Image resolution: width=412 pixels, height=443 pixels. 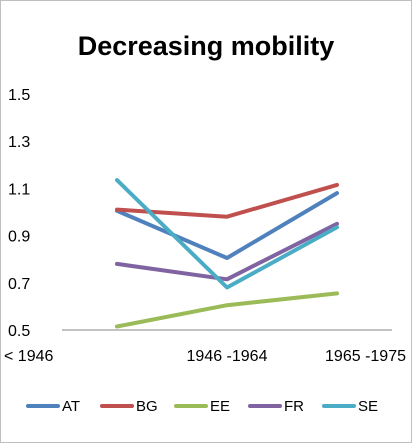 I want to click on y-tick-label: 1.3, so click(x=19, y=142).